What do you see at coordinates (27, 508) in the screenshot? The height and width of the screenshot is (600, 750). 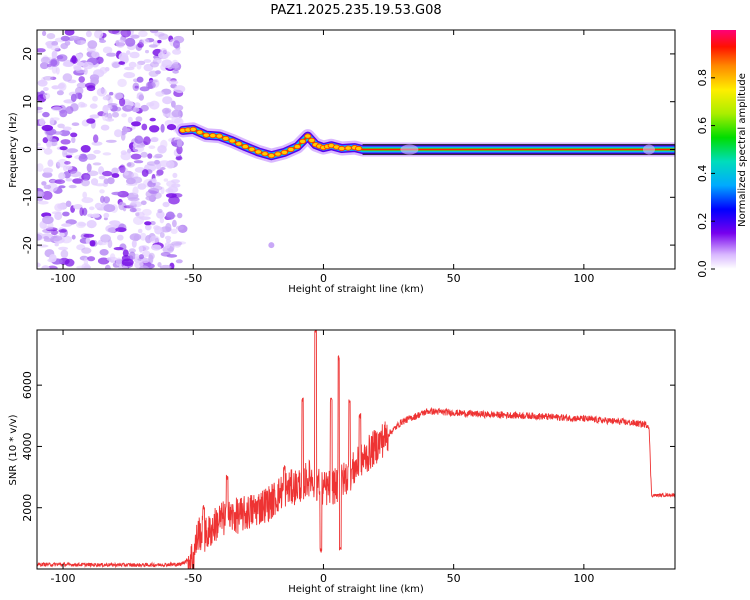 I see `y-tick-label: 2000` at bounding box center [27, 508].